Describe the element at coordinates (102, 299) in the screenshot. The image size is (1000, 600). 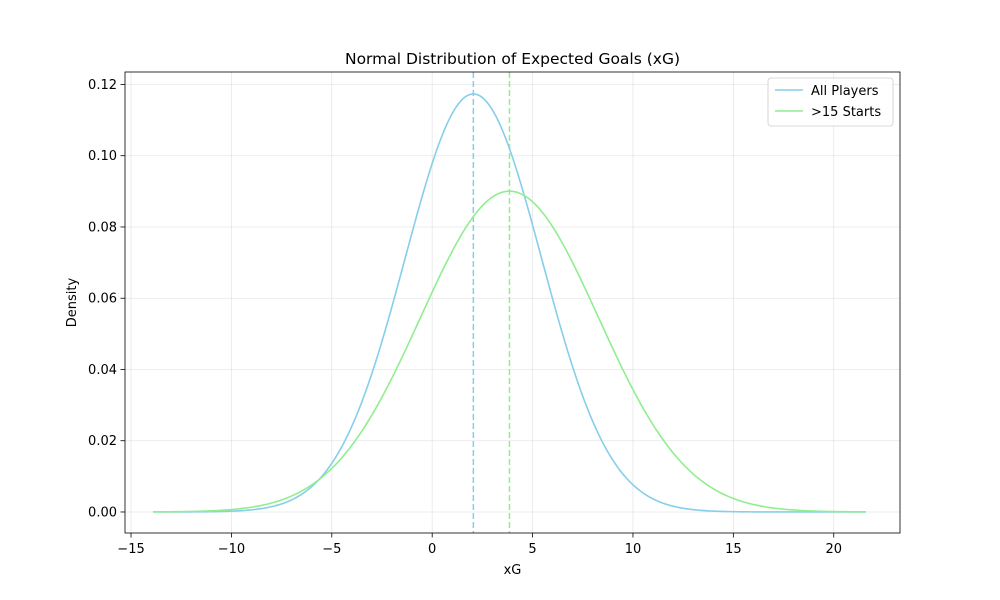
I see `y-tick-label: 0.06` at that location.